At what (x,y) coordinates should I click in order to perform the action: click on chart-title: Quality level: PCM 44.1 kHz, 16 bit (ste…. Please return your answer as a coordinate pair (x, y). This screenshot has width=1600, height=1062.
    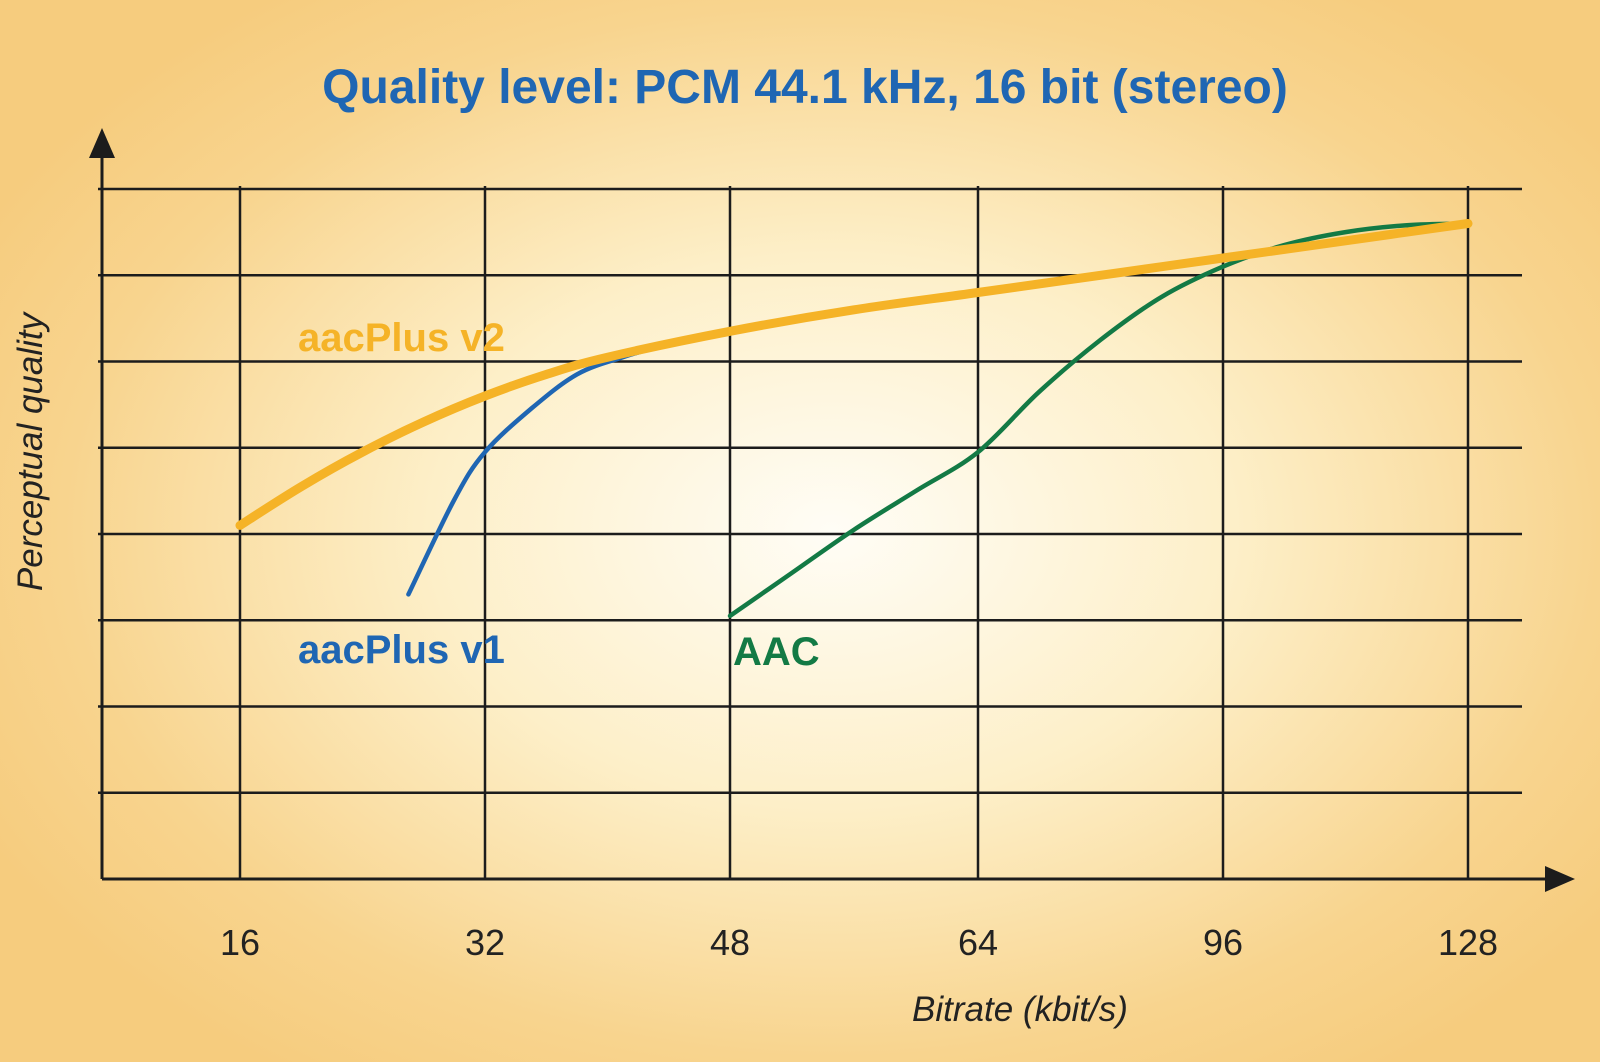
    Looking at the image, I should click on (805, 87).